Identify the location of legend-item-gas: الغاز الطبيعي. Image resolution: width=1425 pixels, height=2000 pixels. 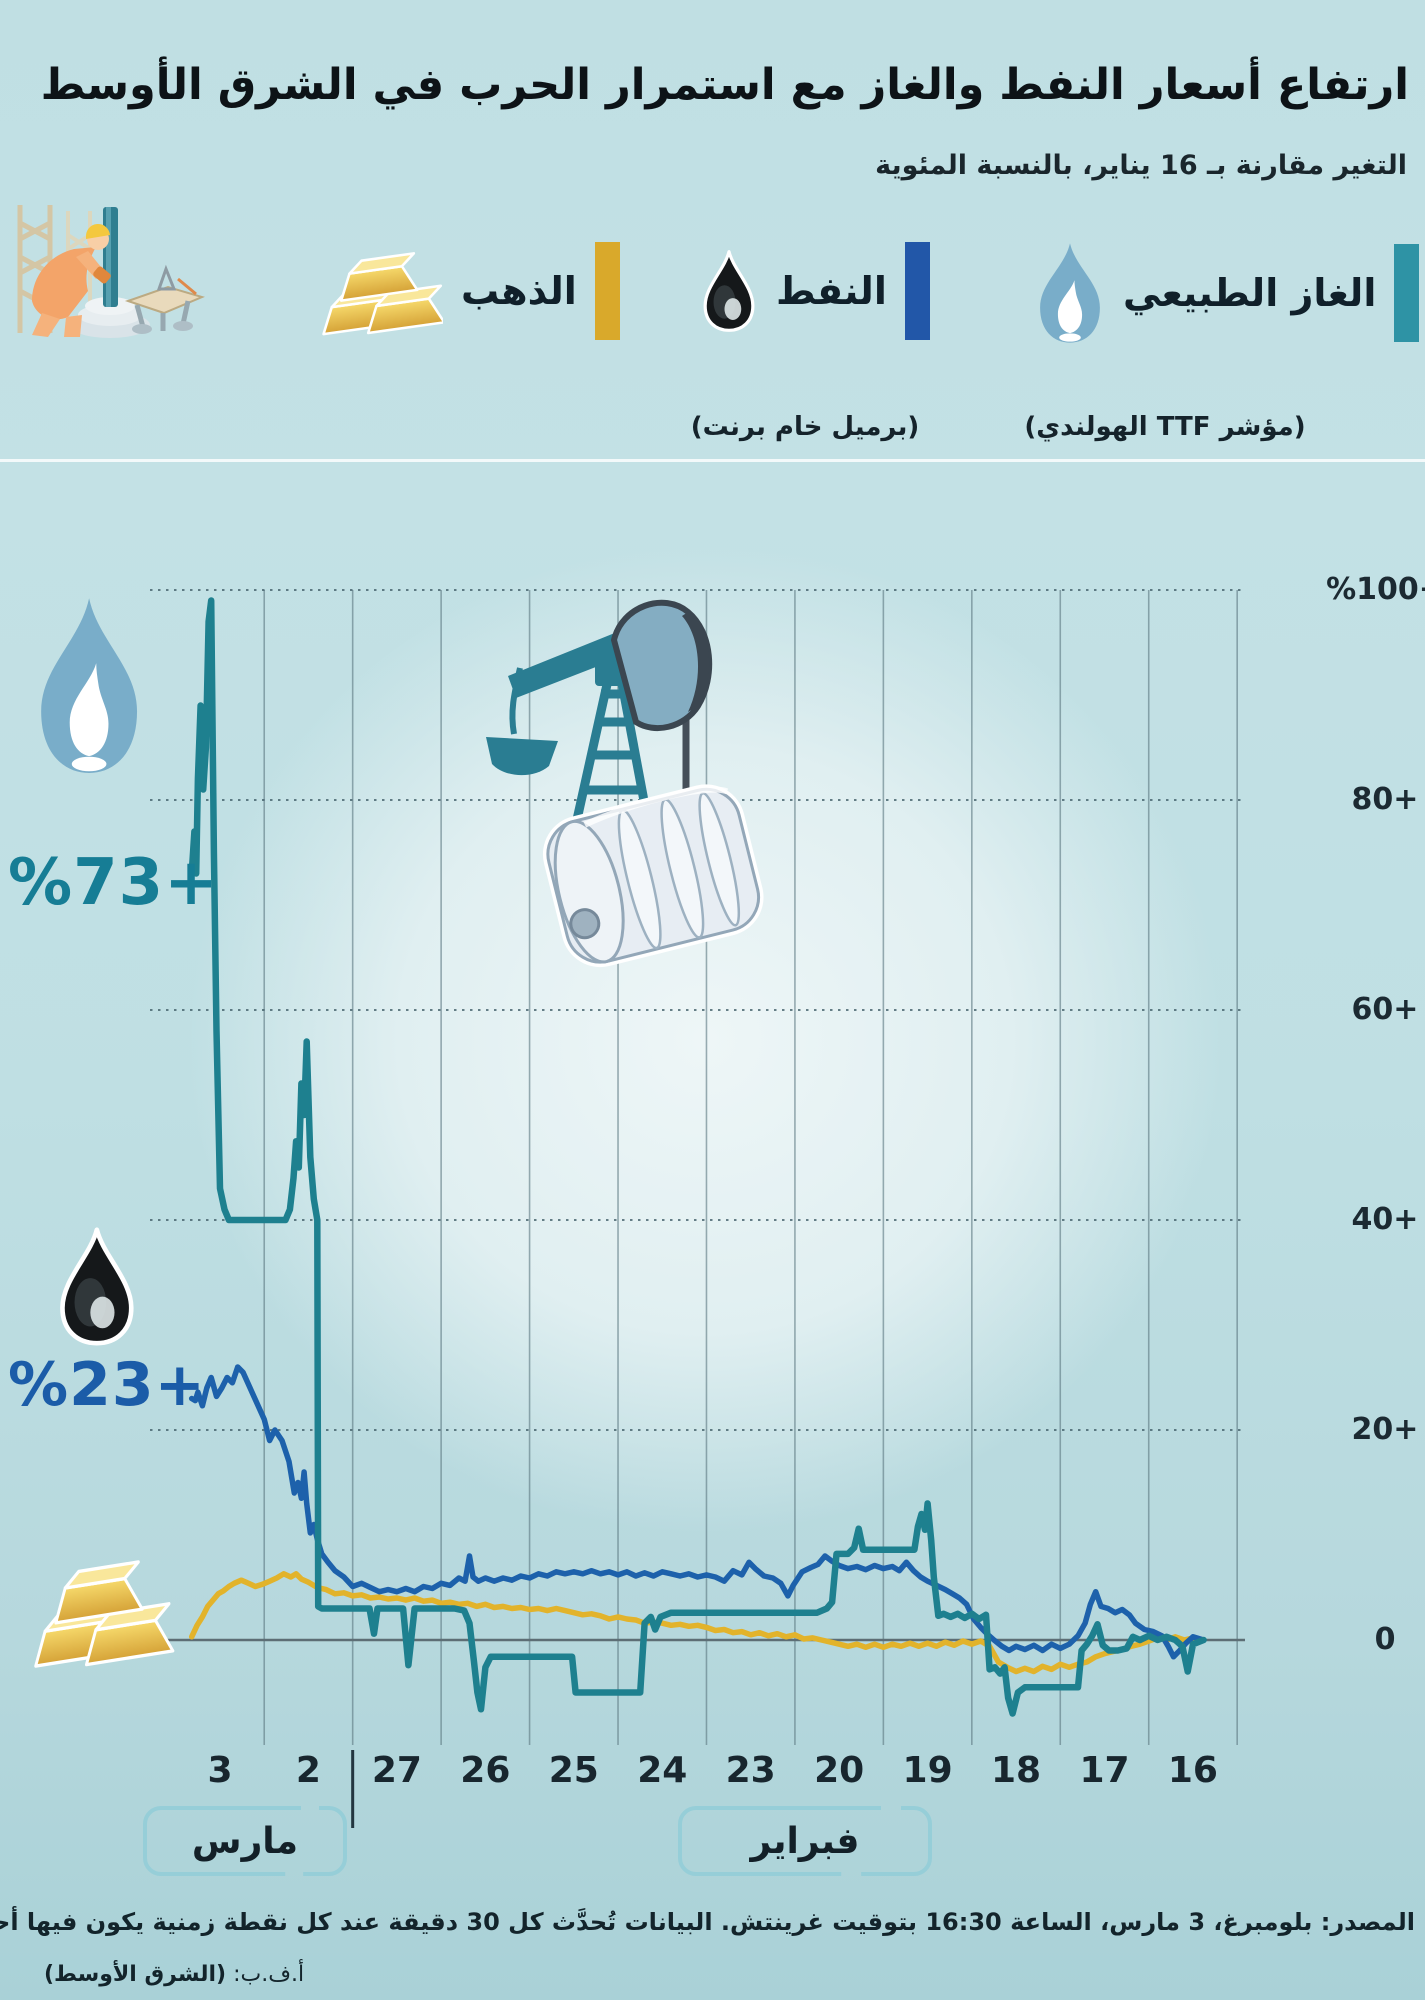
(1227, 293).